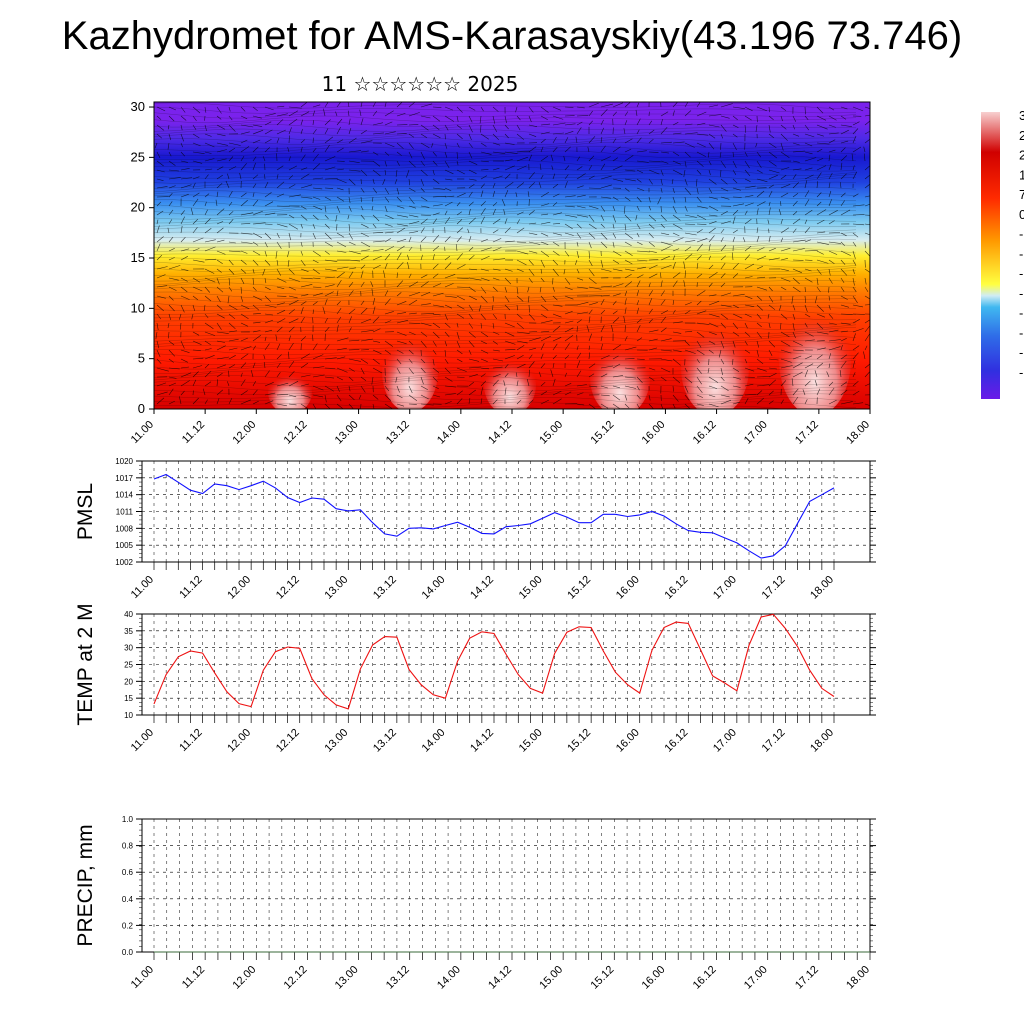 Image resolution: width=1024 pixels, height=1024 pixels. What do you see at coordinates (420, 84) in the screenshot?
I see `chart-subtitle: 11 ☆☆☆☆☆☆ 2025` at bounding box center [420, 84].